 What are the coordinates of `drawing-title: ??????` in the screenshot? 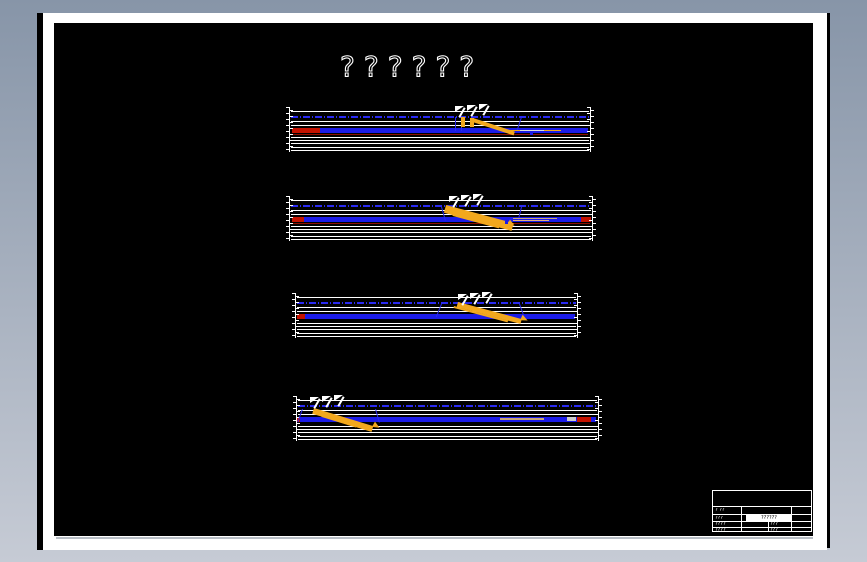 It's located at (411, 66).